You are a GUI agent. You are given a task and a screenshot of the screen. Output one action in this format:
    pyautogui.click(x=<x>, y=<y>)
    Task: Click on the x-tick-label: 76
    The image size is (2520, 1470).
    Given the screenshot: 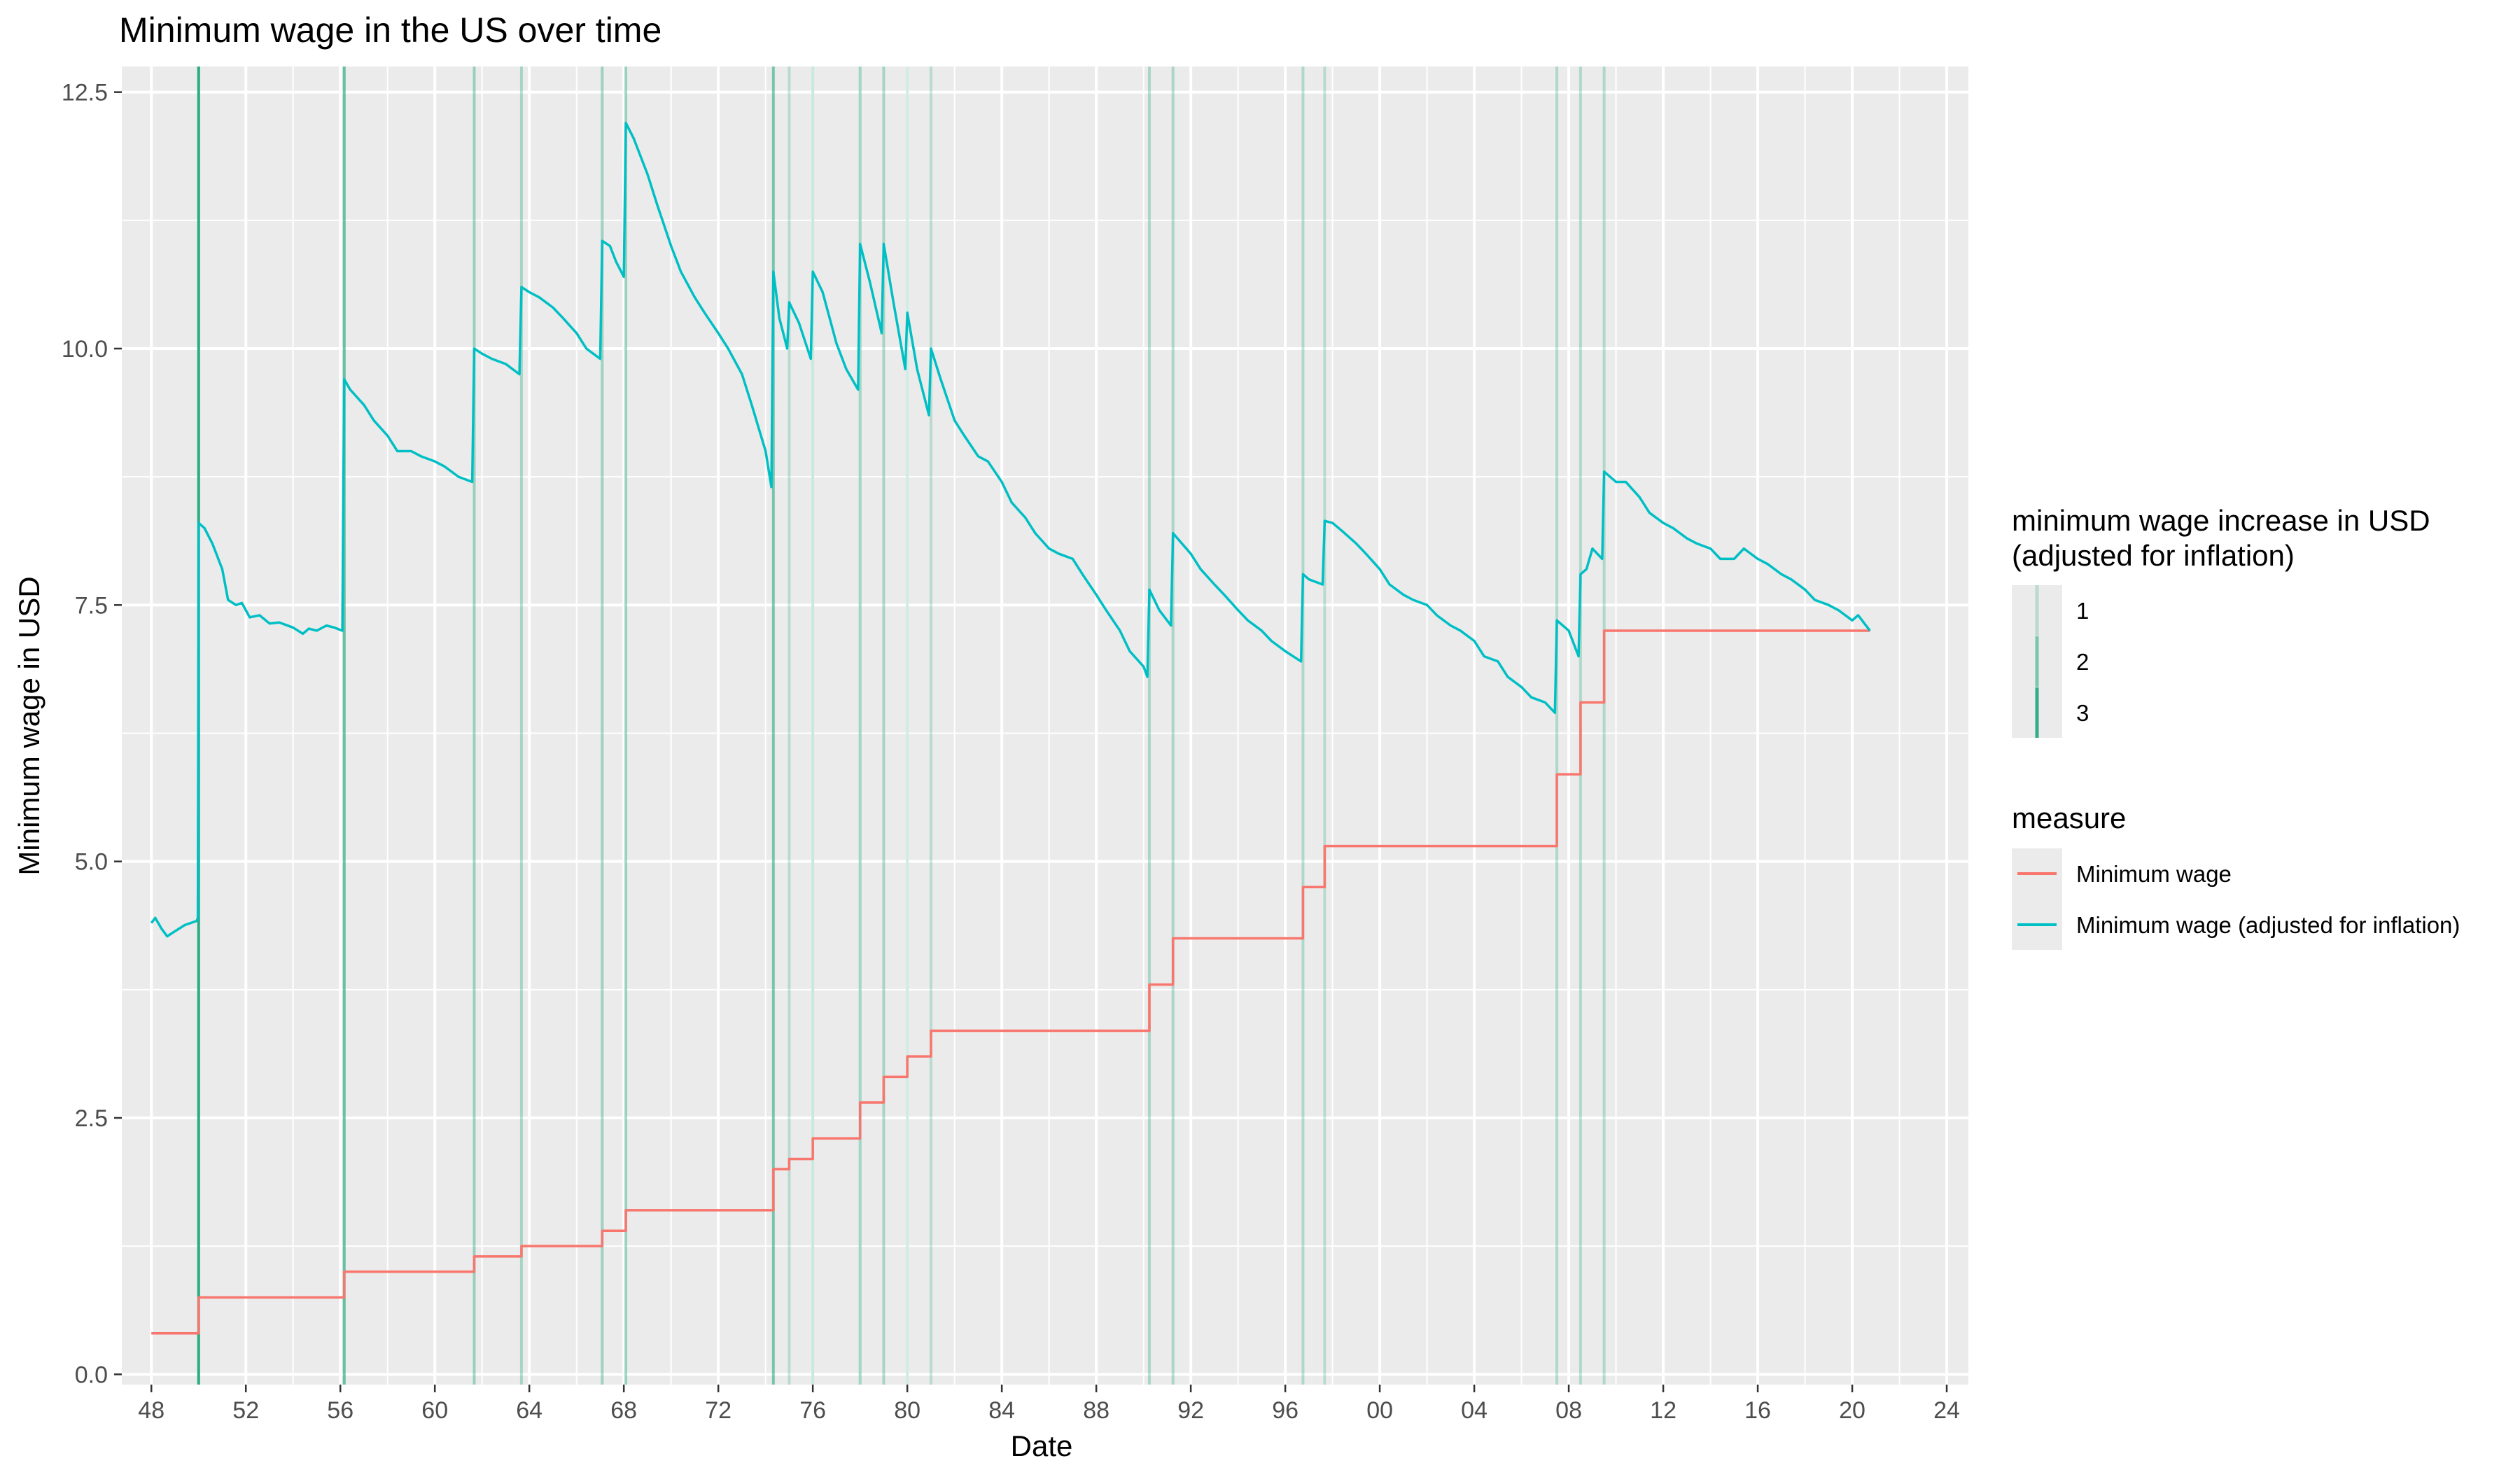 What is the action you would take?
    pyautogui.click(x=812, y=1410)
    